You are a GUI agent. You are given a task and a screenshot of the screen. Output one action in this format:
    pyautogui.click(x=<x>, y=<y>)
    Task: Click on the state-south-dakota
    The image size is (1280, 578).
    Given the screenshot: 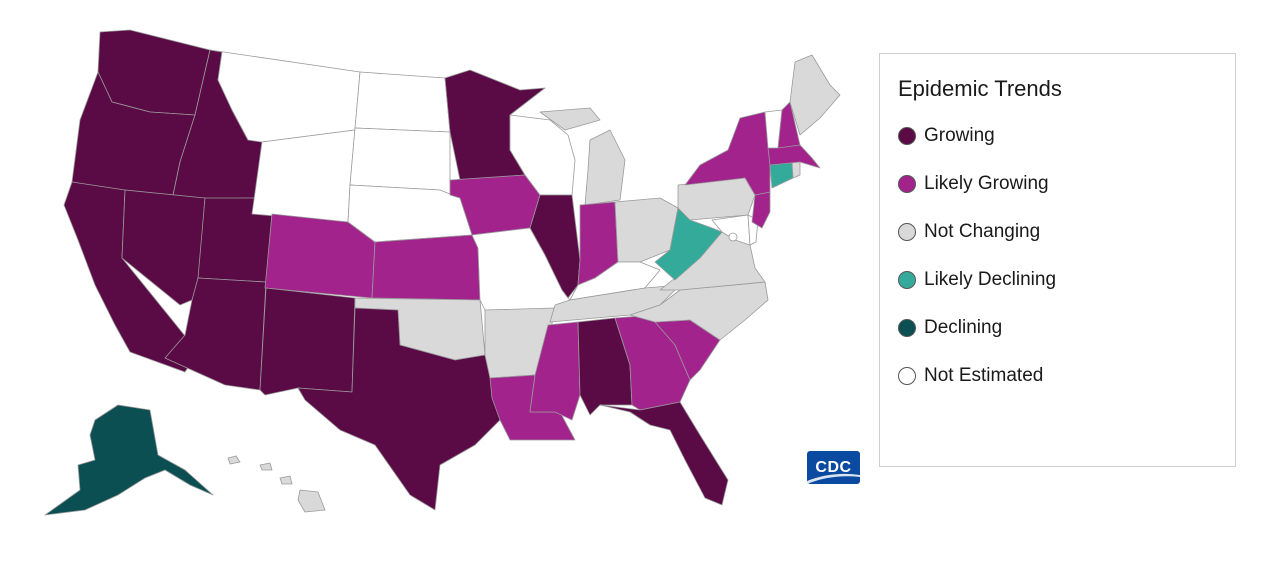 What is the action you would take?
    pyautogui.click(x=400, y=161)
    